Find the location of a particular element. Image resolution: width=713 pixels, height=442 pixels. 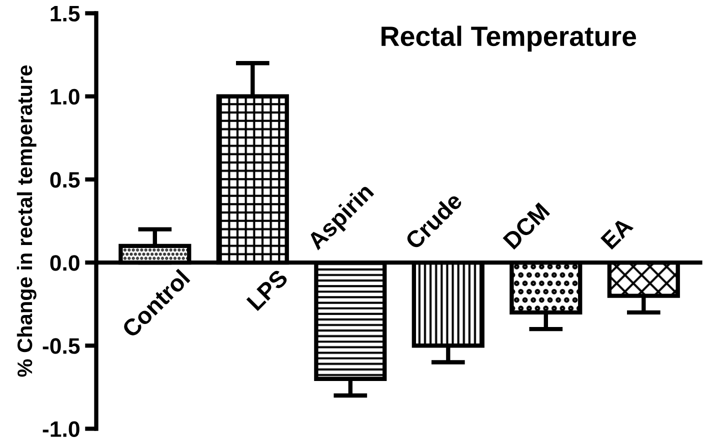

y-tick-label: 1.0 is located at coordinates (65, 96).